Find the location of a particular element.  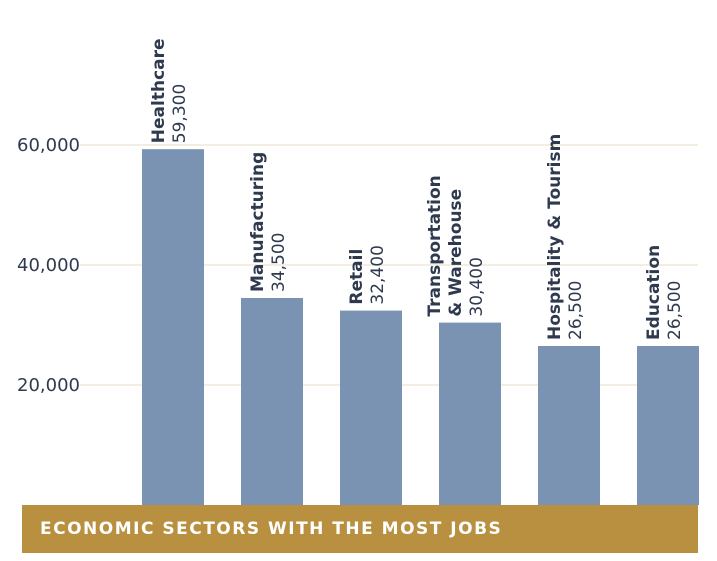

chart-title-banner: ECONOMIC SECTORS WITH THE MOST JOBS is located at coordinates (360, 529).